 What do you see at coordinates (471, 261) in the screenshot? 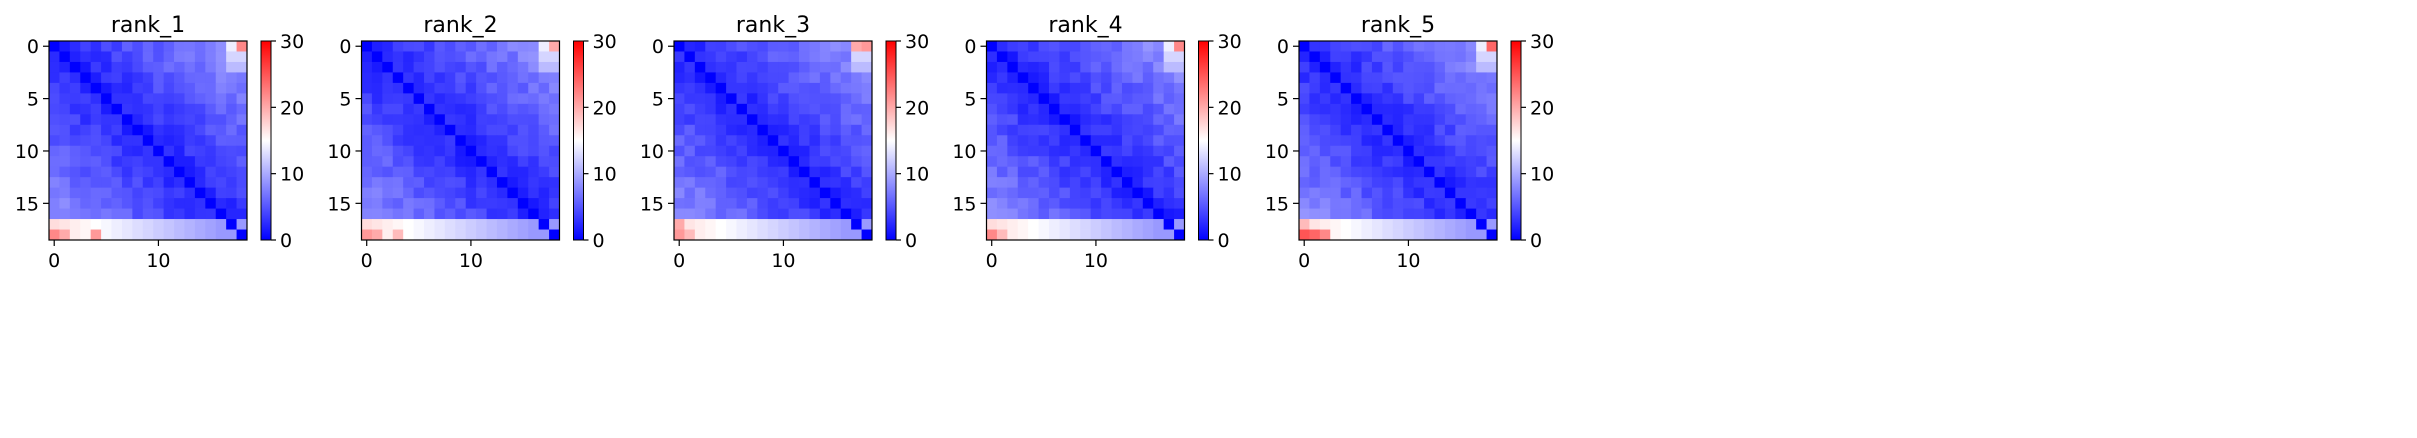
I see `x-tick-label: 10` at bounding box center [471, 261].